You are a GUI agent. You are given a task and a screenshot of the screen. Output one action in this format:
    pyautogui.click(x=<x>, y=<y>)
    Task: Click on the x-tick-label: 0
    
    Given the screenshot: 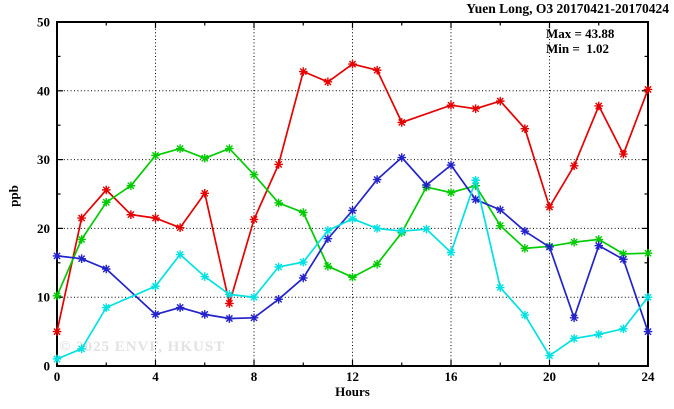 What is the action you would take?
    pyautogui.click(x=57, y=376)
    